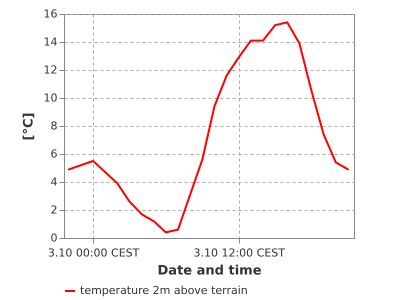 This screenshot has height=300, width=400. Describe the element at coordinates (51, 42) in the screenshot. I see `y-tick-label: 14` at that location.